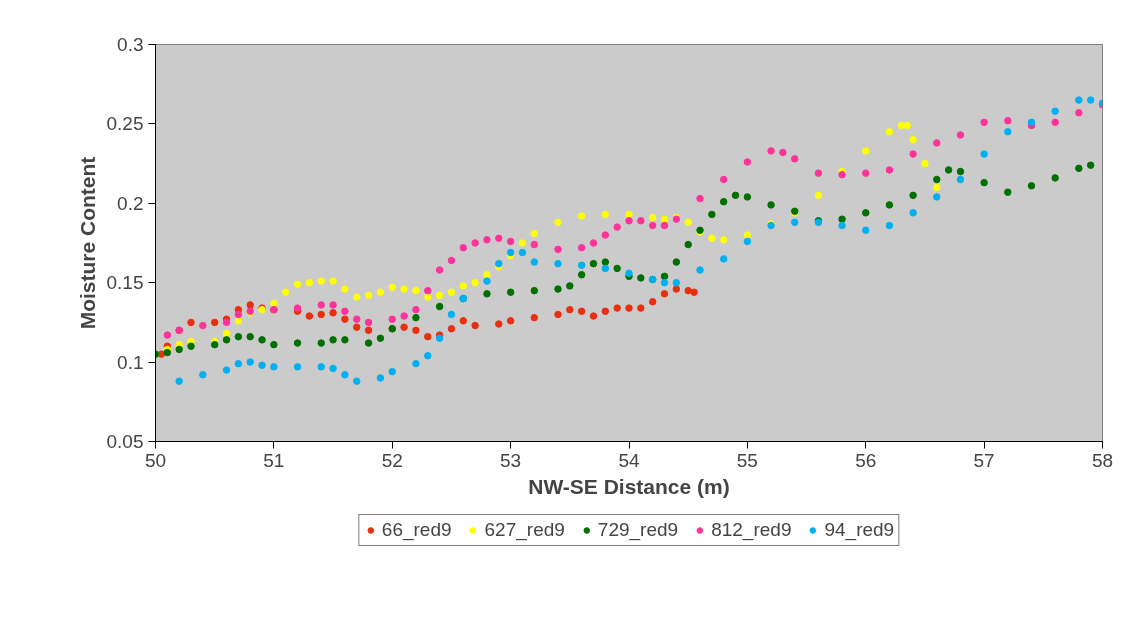 The height and width of the screenshot is (626, 1132). Describe the element at coordinates (416, 530) in the screenshot. I see `legend-label: 66_red9` at that location.